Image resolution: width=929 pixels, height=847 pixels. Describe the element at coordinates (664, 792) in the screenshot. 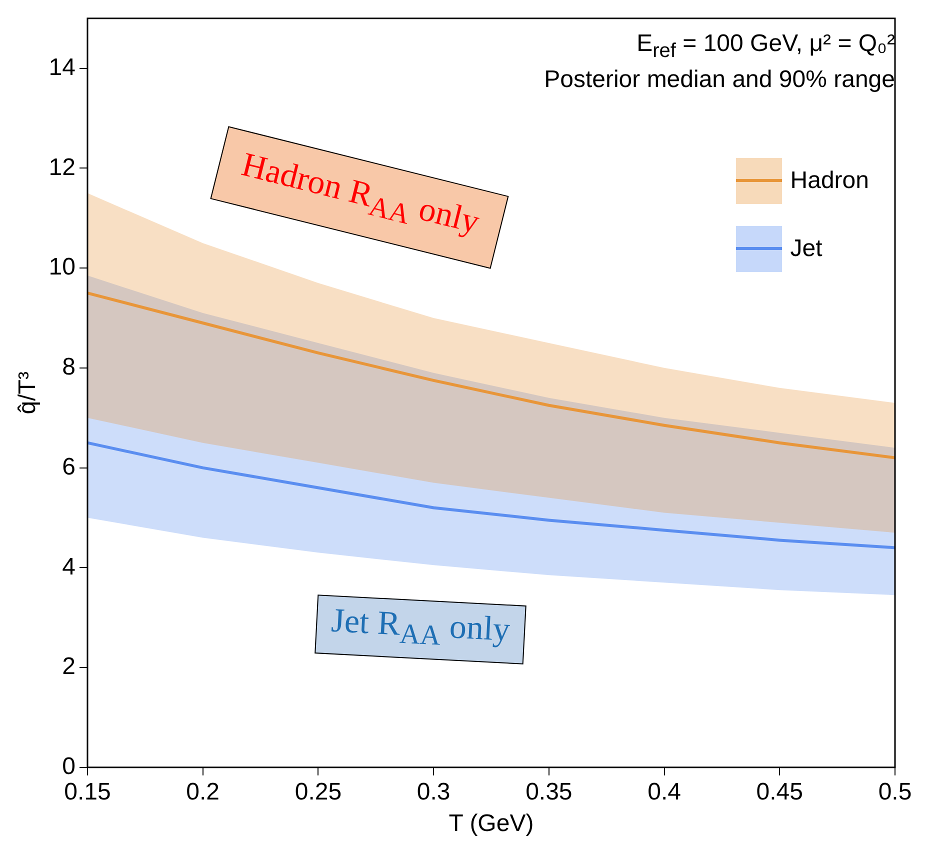

I see `x-tick-label: 0.4` at that location.